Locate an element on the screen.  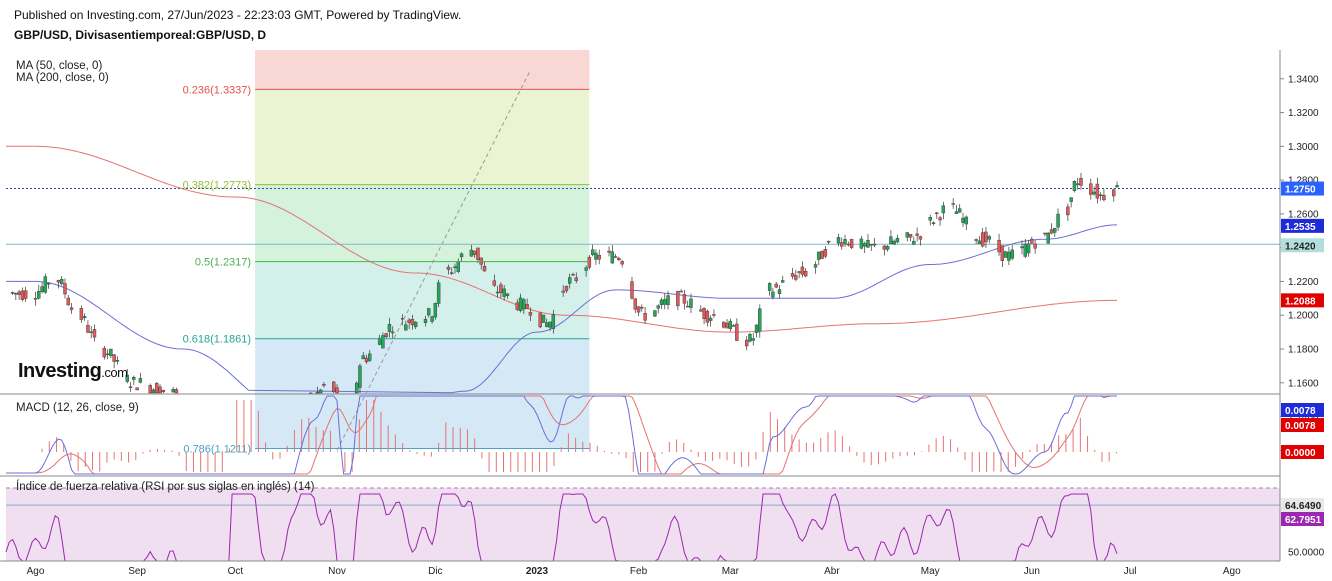
x-tick-label: Feb is located at coordinates (639, 571).